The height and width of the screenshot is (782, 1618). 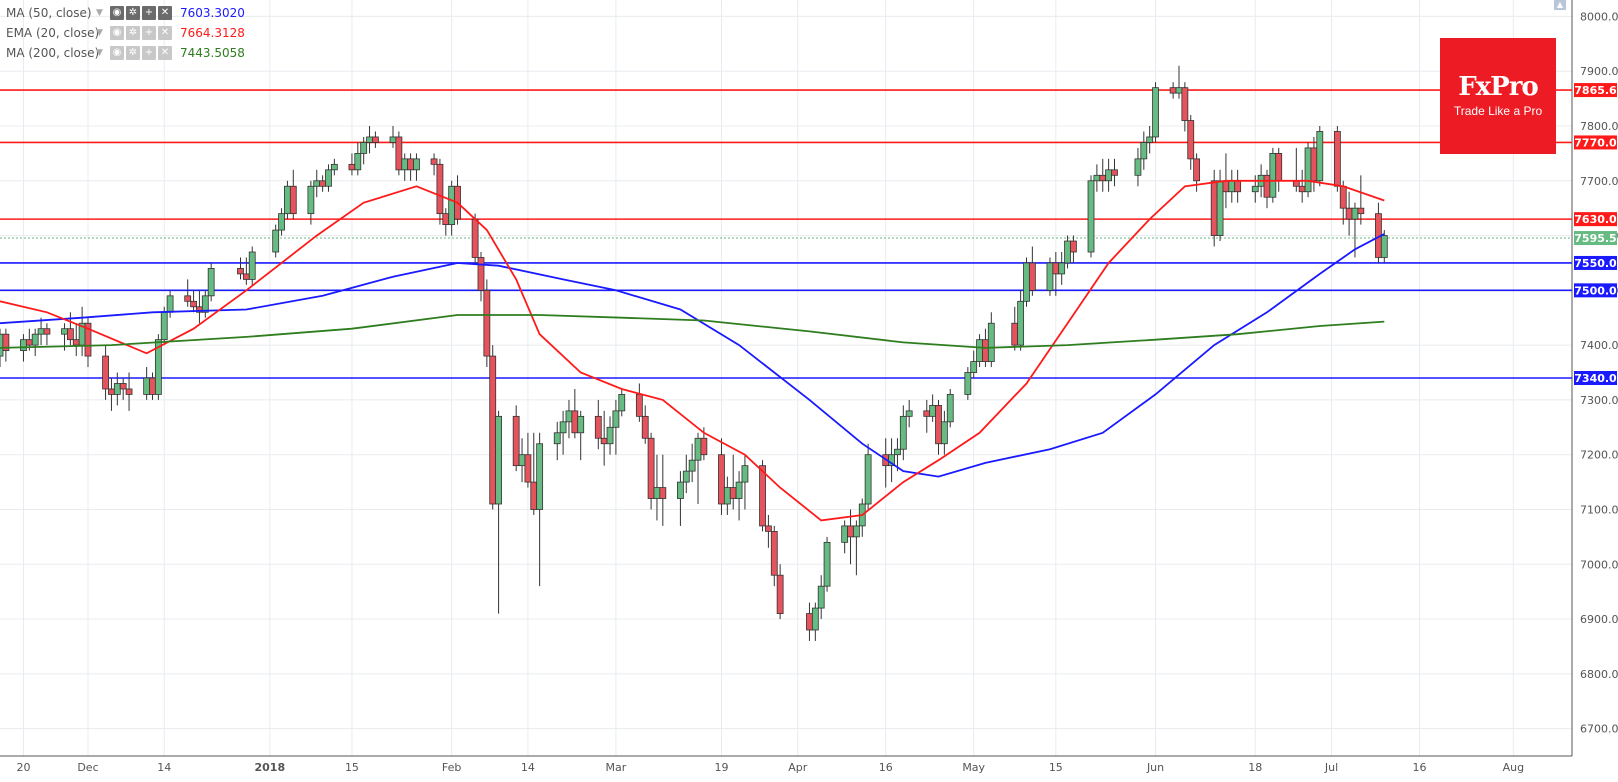 What do you see at coordinates (616, 767) in the screenshot?
I see `x-tick-label: Mar` at bounding box center [616, 767].